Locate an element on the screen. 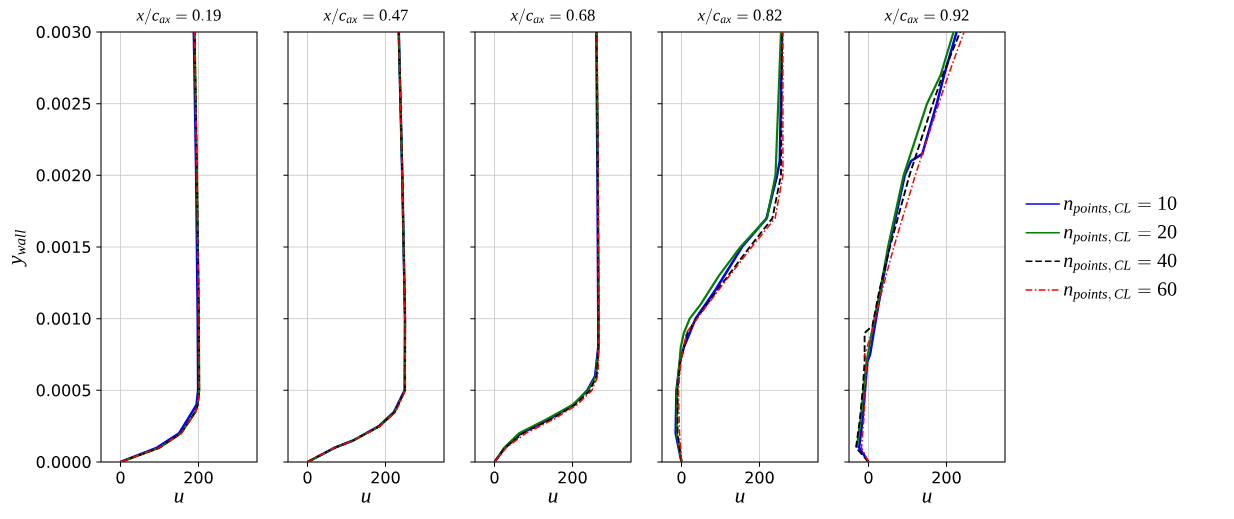 This screenshot has width=1234, height=519. legend-label: $n_{points,\,CL}=60$ is located at coordinates (1120, 292).